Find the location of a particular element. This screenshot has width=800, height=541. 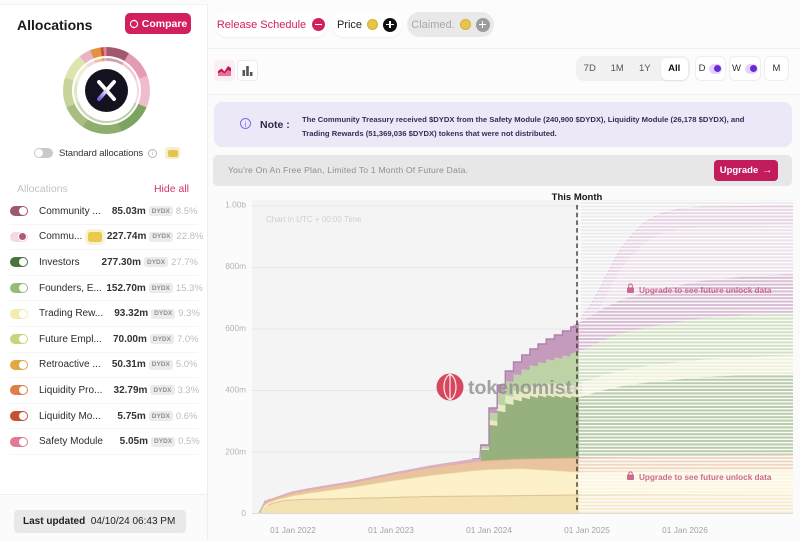

svg-text: tokenomist is located at coordinates (520, 388).